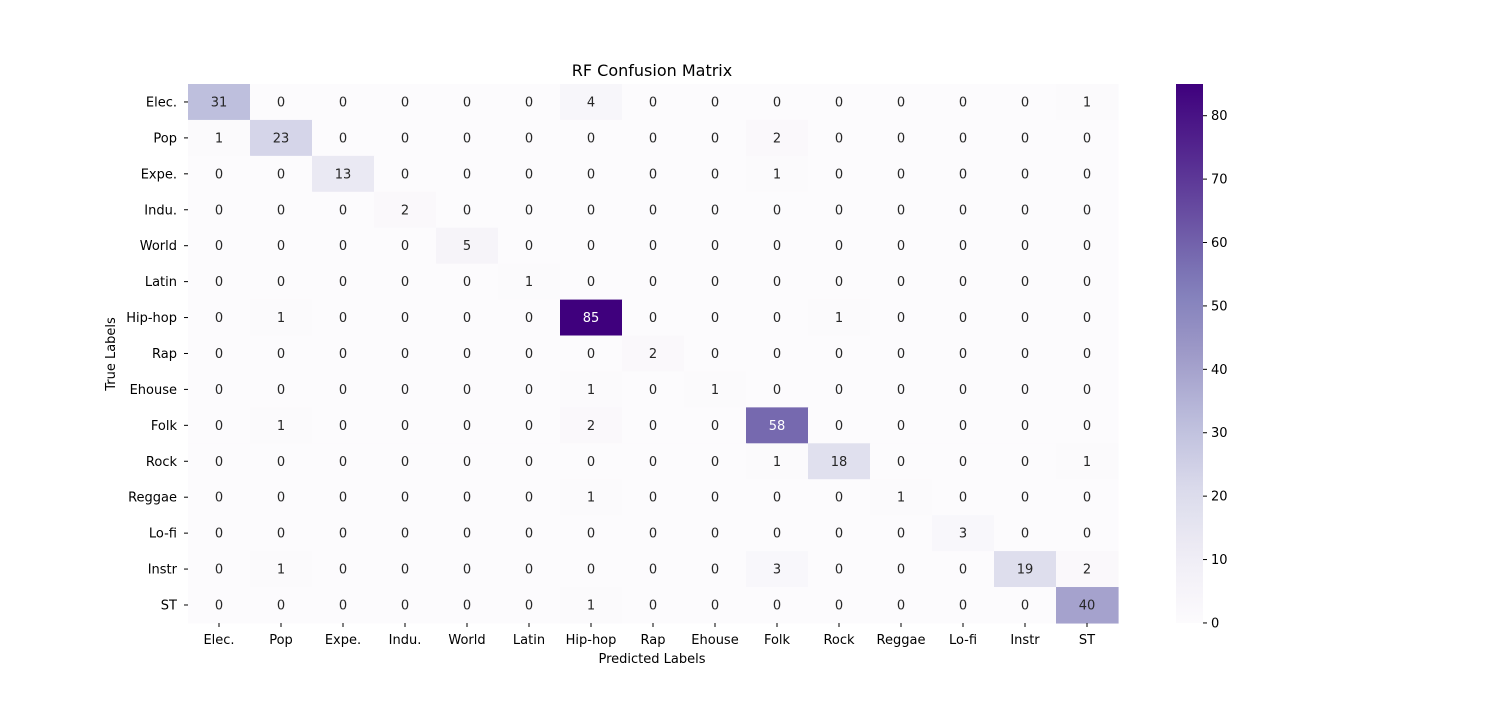 The image size is (1500, 704). What do you see at coordinates (1219, 560) in the screenshot?
I see `colorbar-tick-label: 10` at bounding box center [1219, 560].